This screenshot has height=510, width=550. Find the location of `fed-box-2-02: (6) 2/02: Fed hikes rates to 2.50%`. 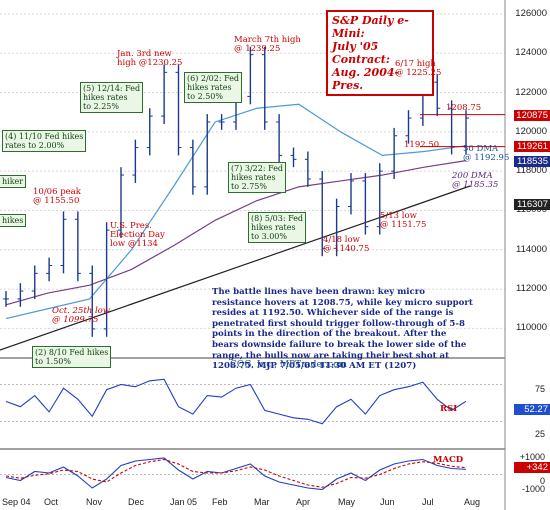

fed-box-2-02: (6) 2/02: Fed hikes rates to 2.50% is located at coordinates (213, 87).